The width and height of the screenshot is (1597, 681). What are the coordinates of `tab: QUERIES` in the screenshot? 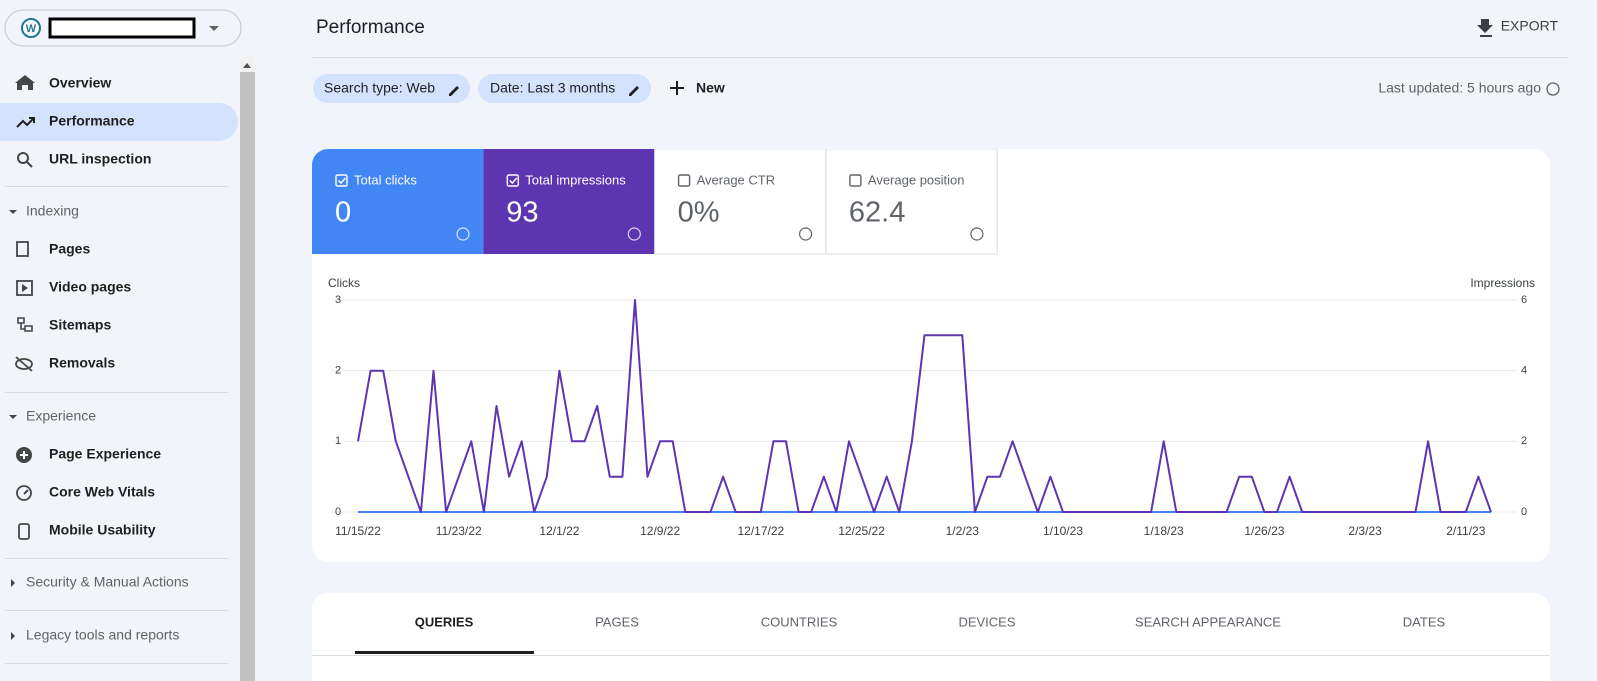 It's located at (444, 621).